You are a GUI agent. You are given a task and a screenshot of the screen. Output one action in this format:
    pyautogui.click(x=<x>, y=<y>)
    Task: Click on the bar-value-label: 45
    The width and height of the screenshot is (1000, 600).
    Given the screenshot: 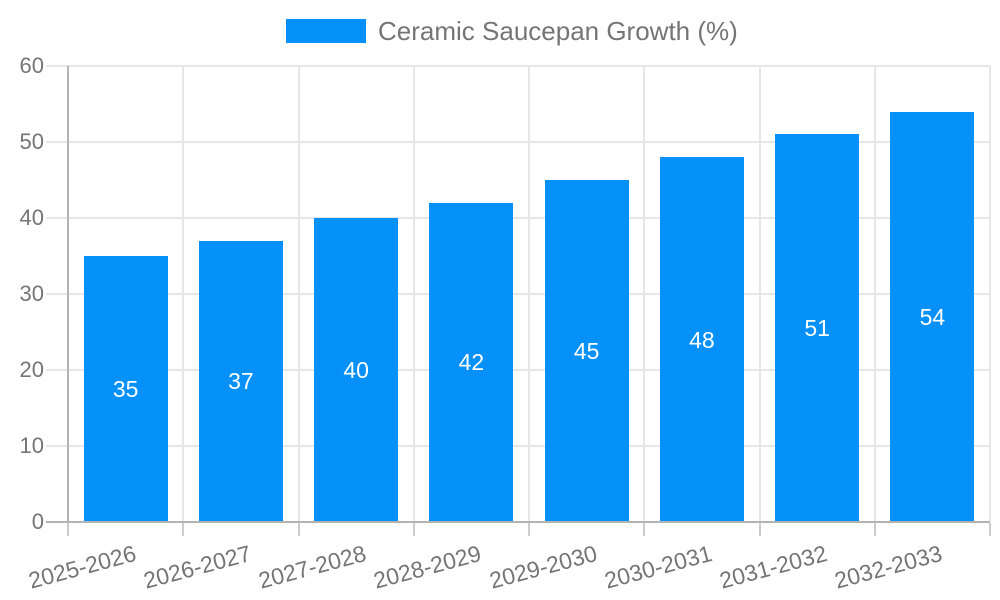 What is the action you would take?
    pyautogui.click(x=586, y=351)
    